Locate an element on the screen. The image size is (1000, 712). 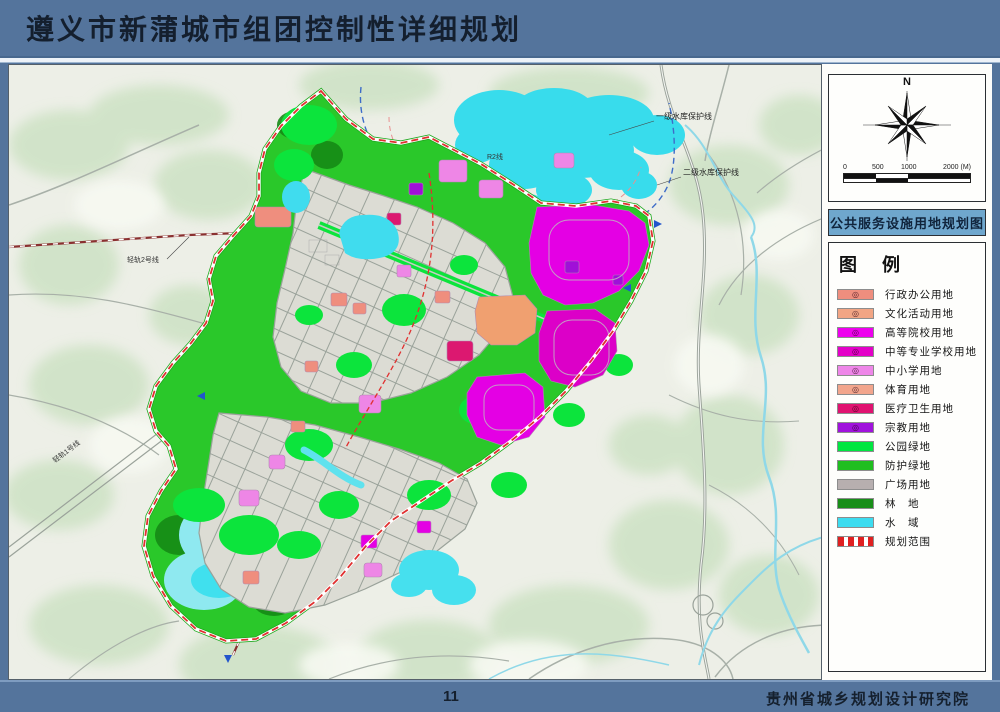
legend-label: 高等院校用地 is located at coordinates (919, 333).